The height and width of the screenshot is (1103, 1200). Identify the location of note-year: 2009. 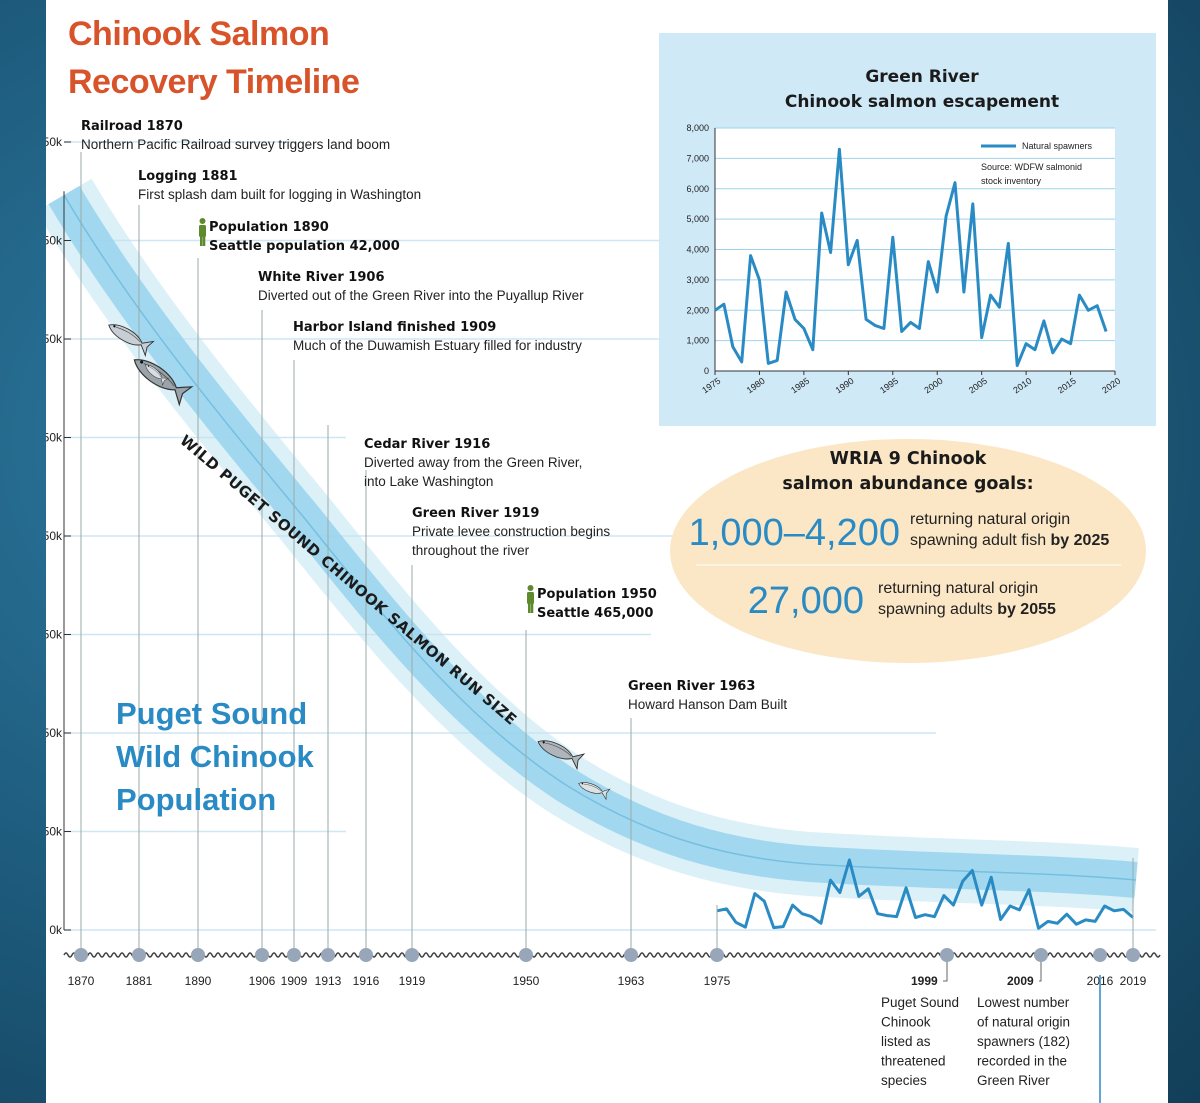
(1020, 981).